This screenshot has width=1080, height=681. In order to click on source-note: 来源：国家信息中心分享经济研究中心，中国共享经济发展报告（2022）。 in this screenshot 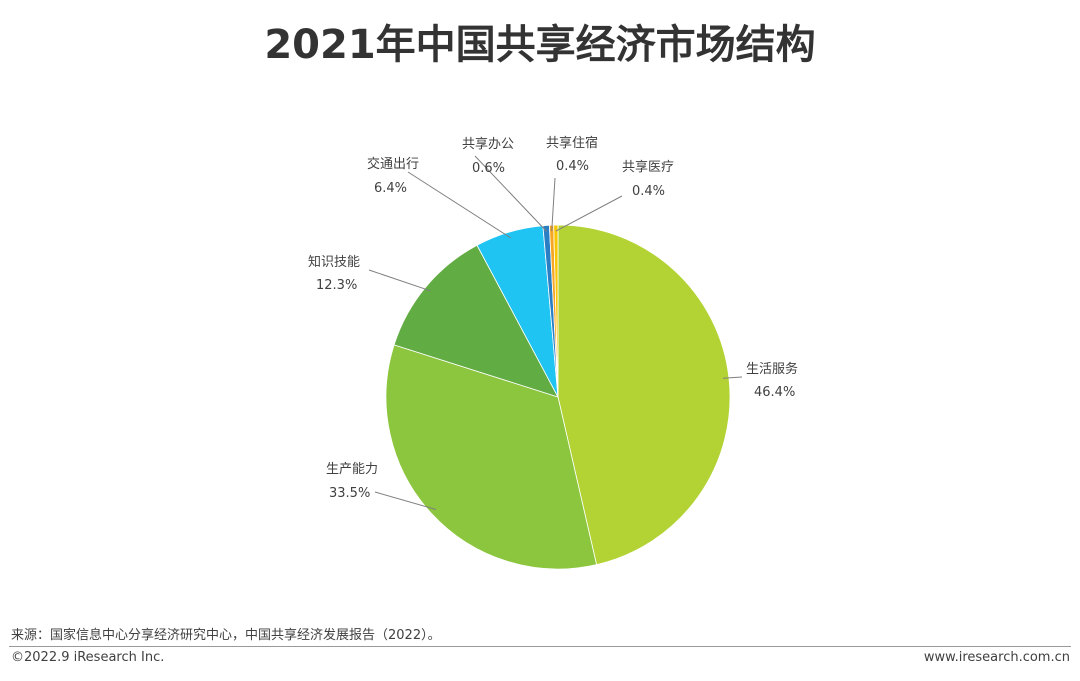, I will do `click(226, 635)`.